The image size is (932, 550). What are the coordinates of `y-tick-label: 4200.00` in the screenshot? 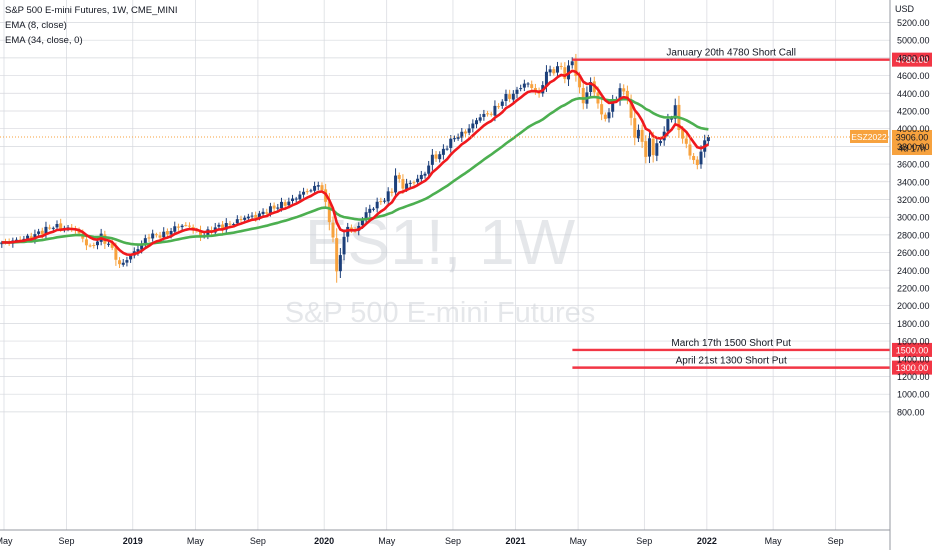 It's located at (913, 111).